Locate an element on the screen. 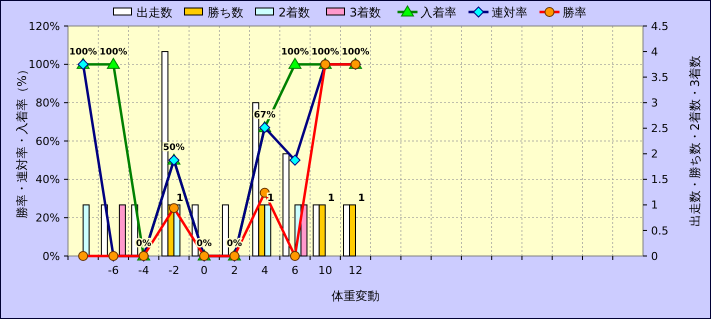  y-tick-label: 0% is located at coordinates (51, 256).